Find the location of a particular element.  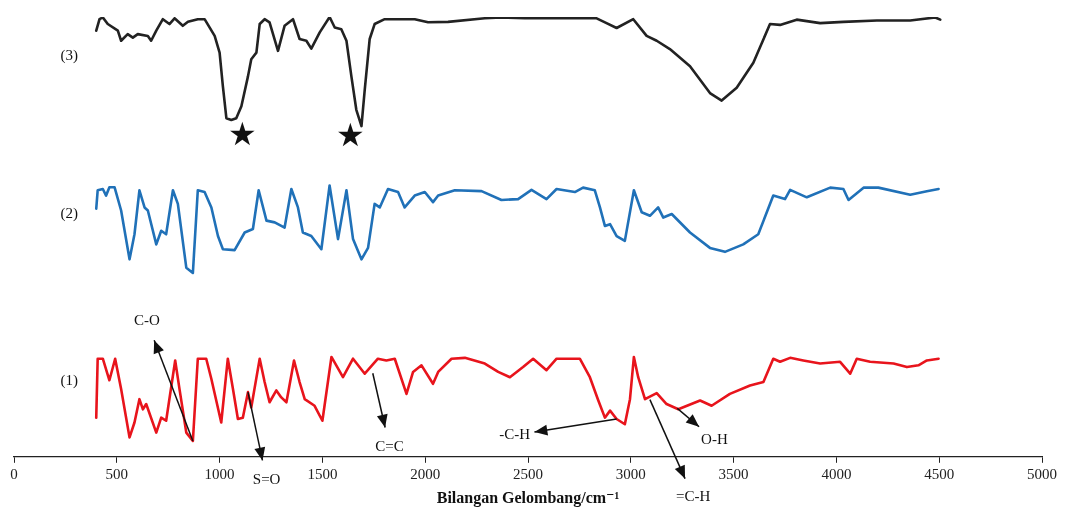

annotation: C=C is located at coordinates (389, 445).